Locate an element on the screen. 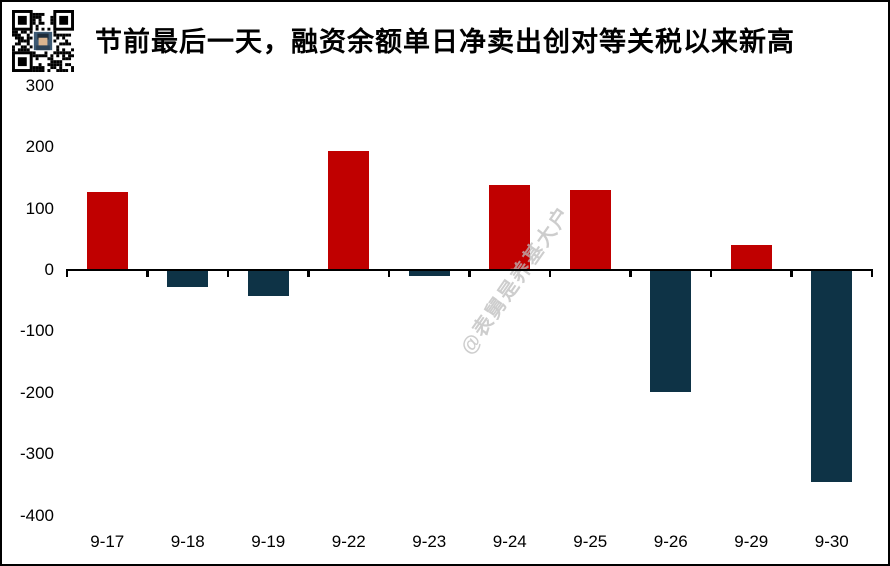  x-axis-category-label: 9-23 is located at coordinates (429, 541).